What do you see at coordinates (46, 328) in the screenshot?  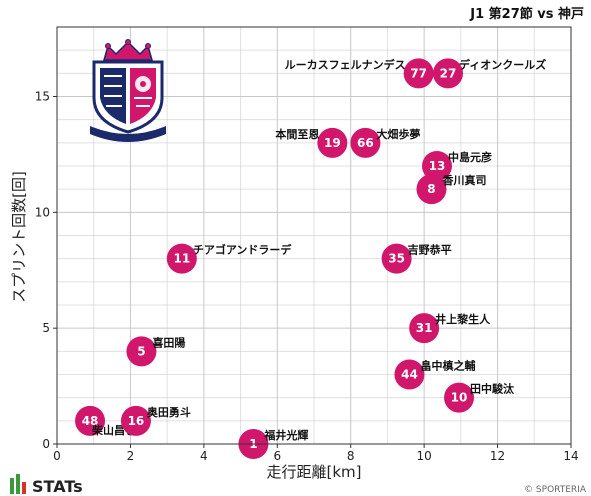 I see `y-tick-label: 5` at bounding box center [46, 328].